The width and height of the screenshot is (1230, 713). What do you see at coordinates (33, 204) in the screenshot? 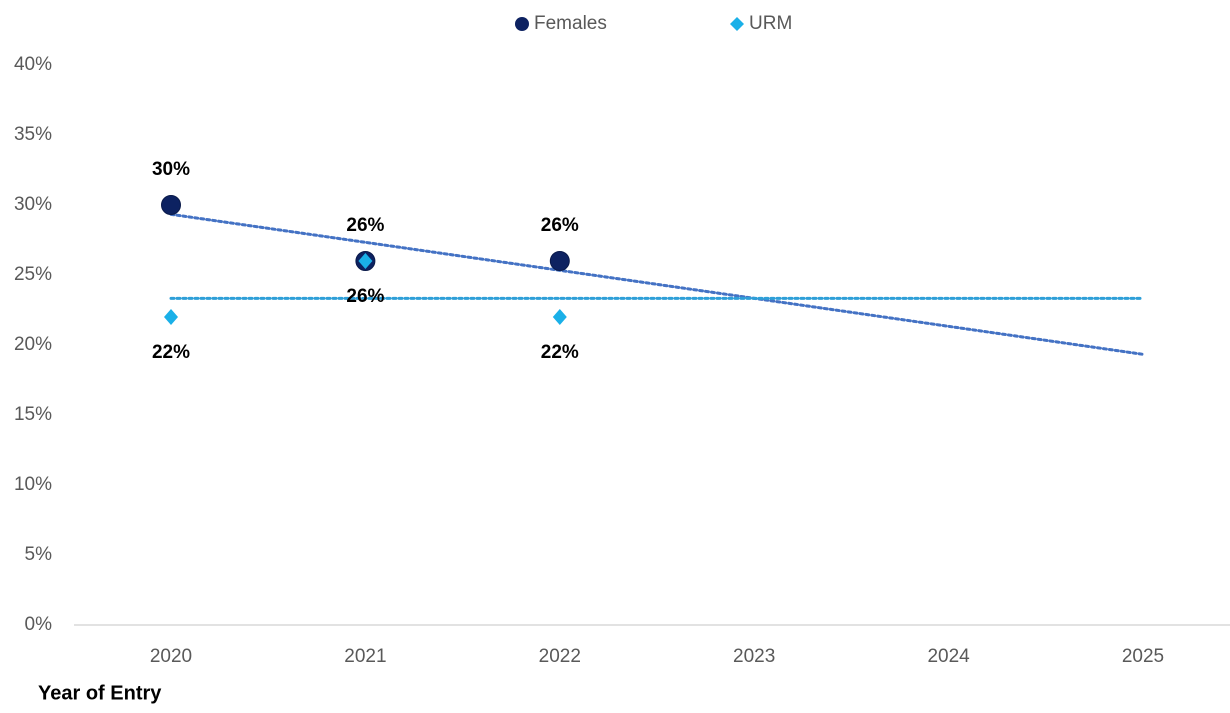
I see `y-tick-label: 30%` at bounding box center [33, 204].